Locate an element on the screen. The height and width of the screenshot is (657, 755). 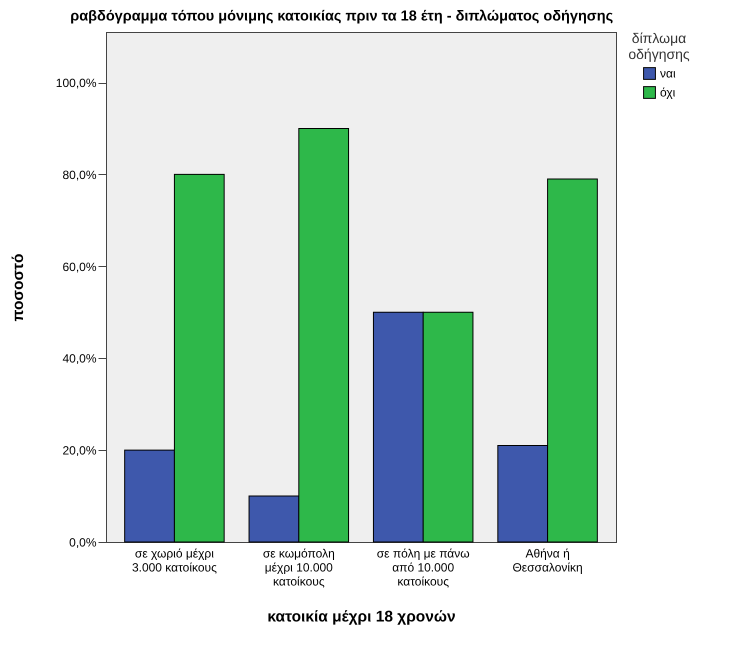
y-axis-title: ποσοστό is located at coordinates (18, 288).